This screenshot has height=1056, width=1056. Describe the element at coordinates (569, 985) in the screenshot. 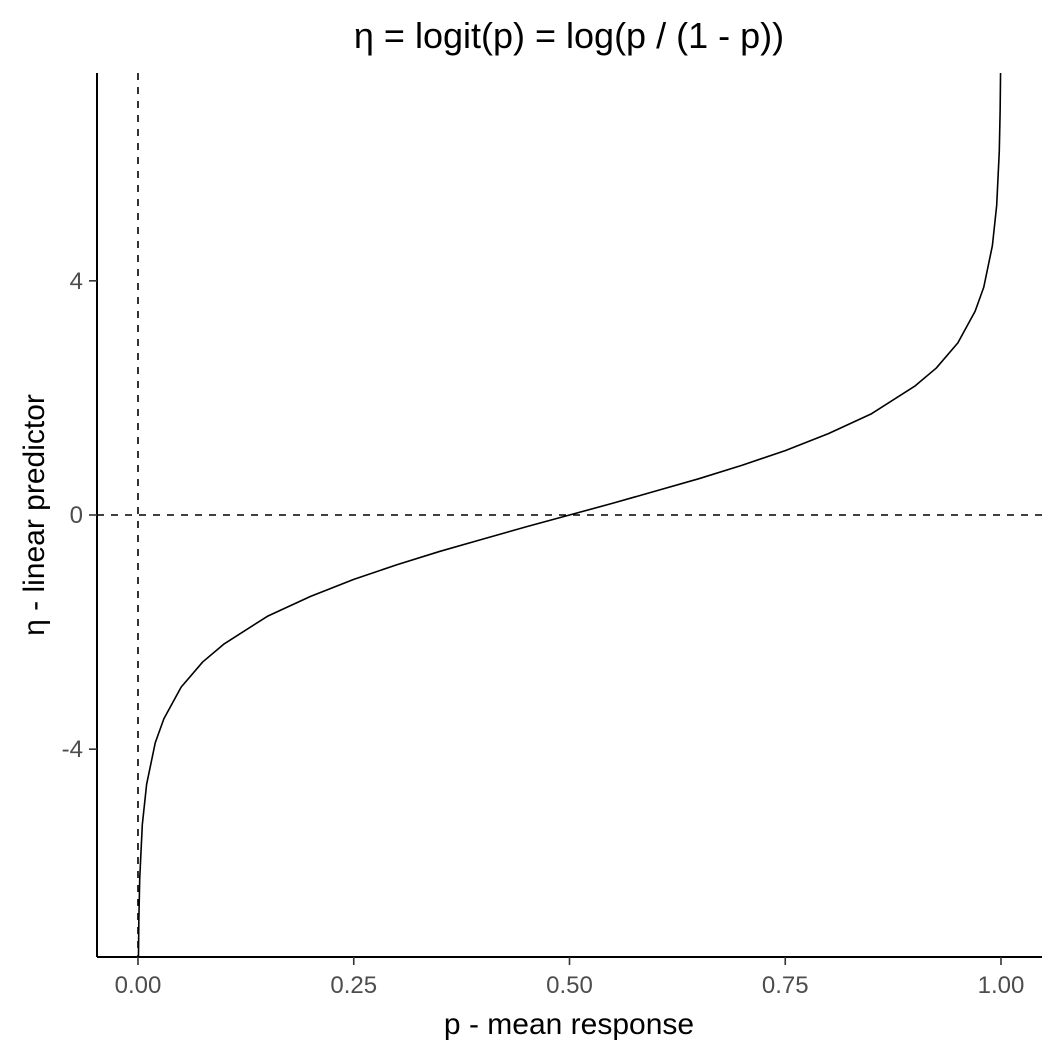

I see `x-tick-label: 0.50` at that location.